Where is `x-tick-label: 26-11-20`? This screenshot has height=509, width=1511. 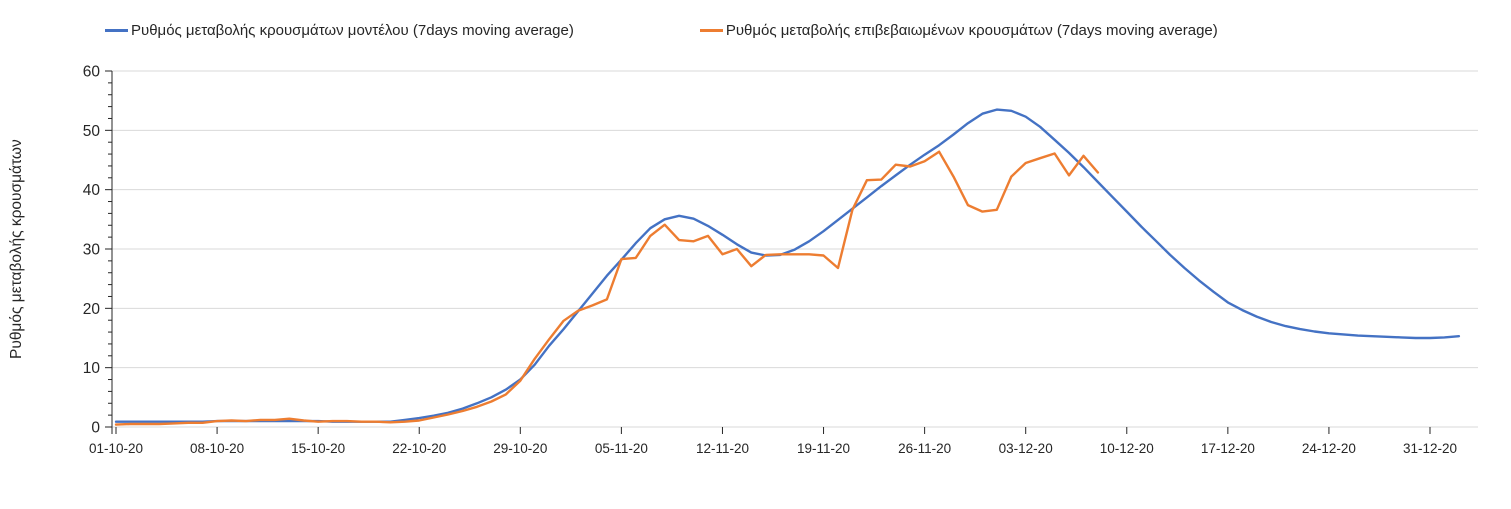 x-tick-label: 26-11-20 is located at coordinates (924, 448).